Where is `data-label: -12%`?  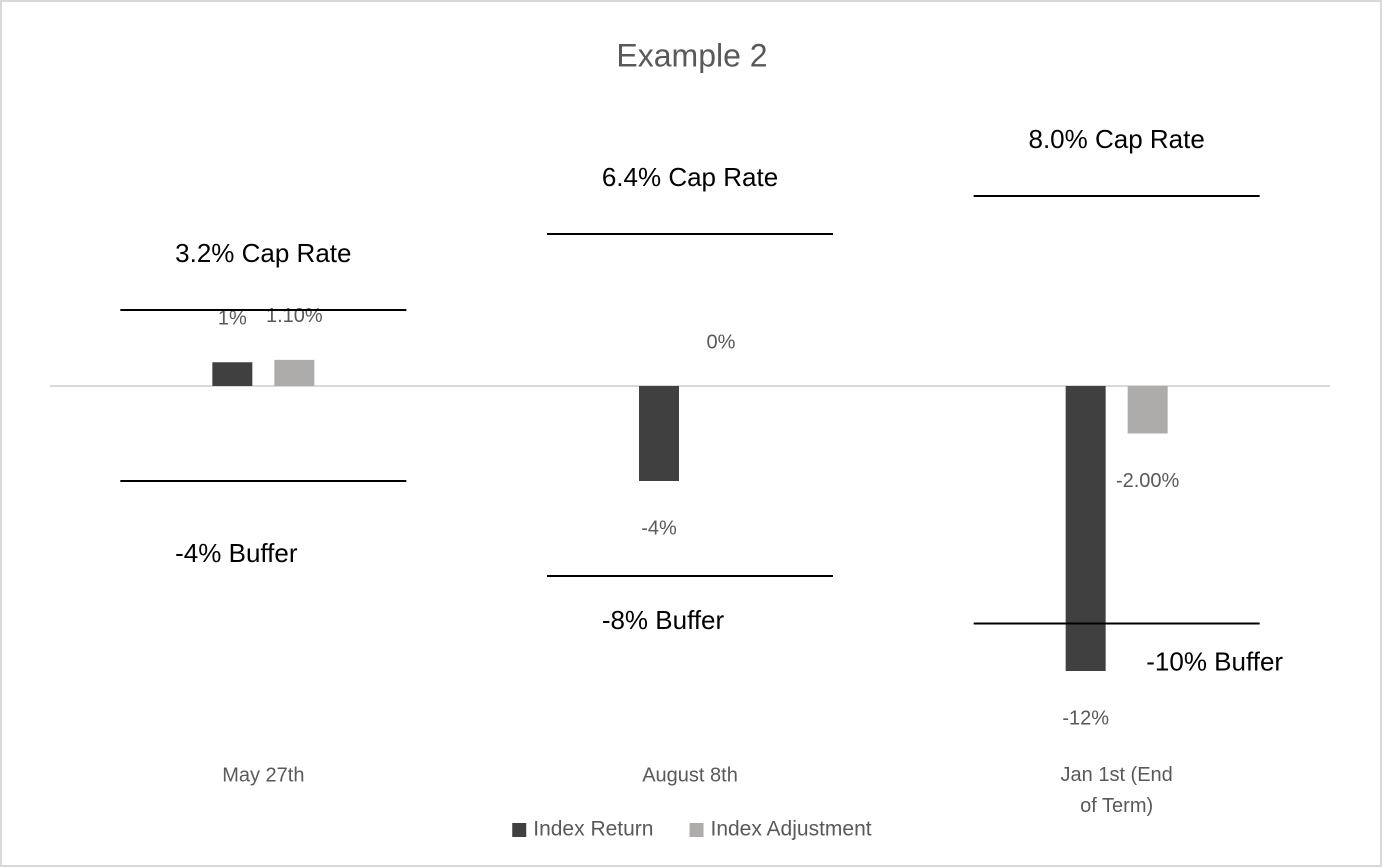
data-label: -12% is located at coordinates (1085, 718).